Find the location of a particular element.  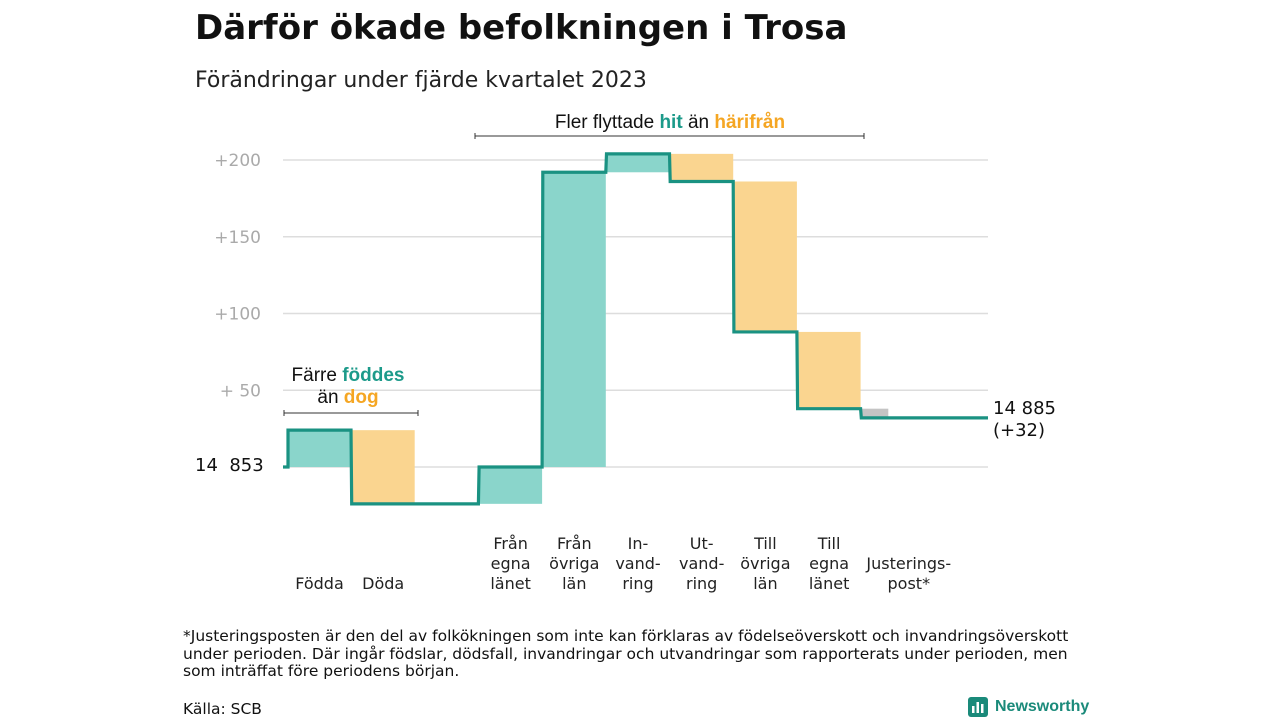

brand-logo: Newsworthy is located at coordinates (1028, 707).